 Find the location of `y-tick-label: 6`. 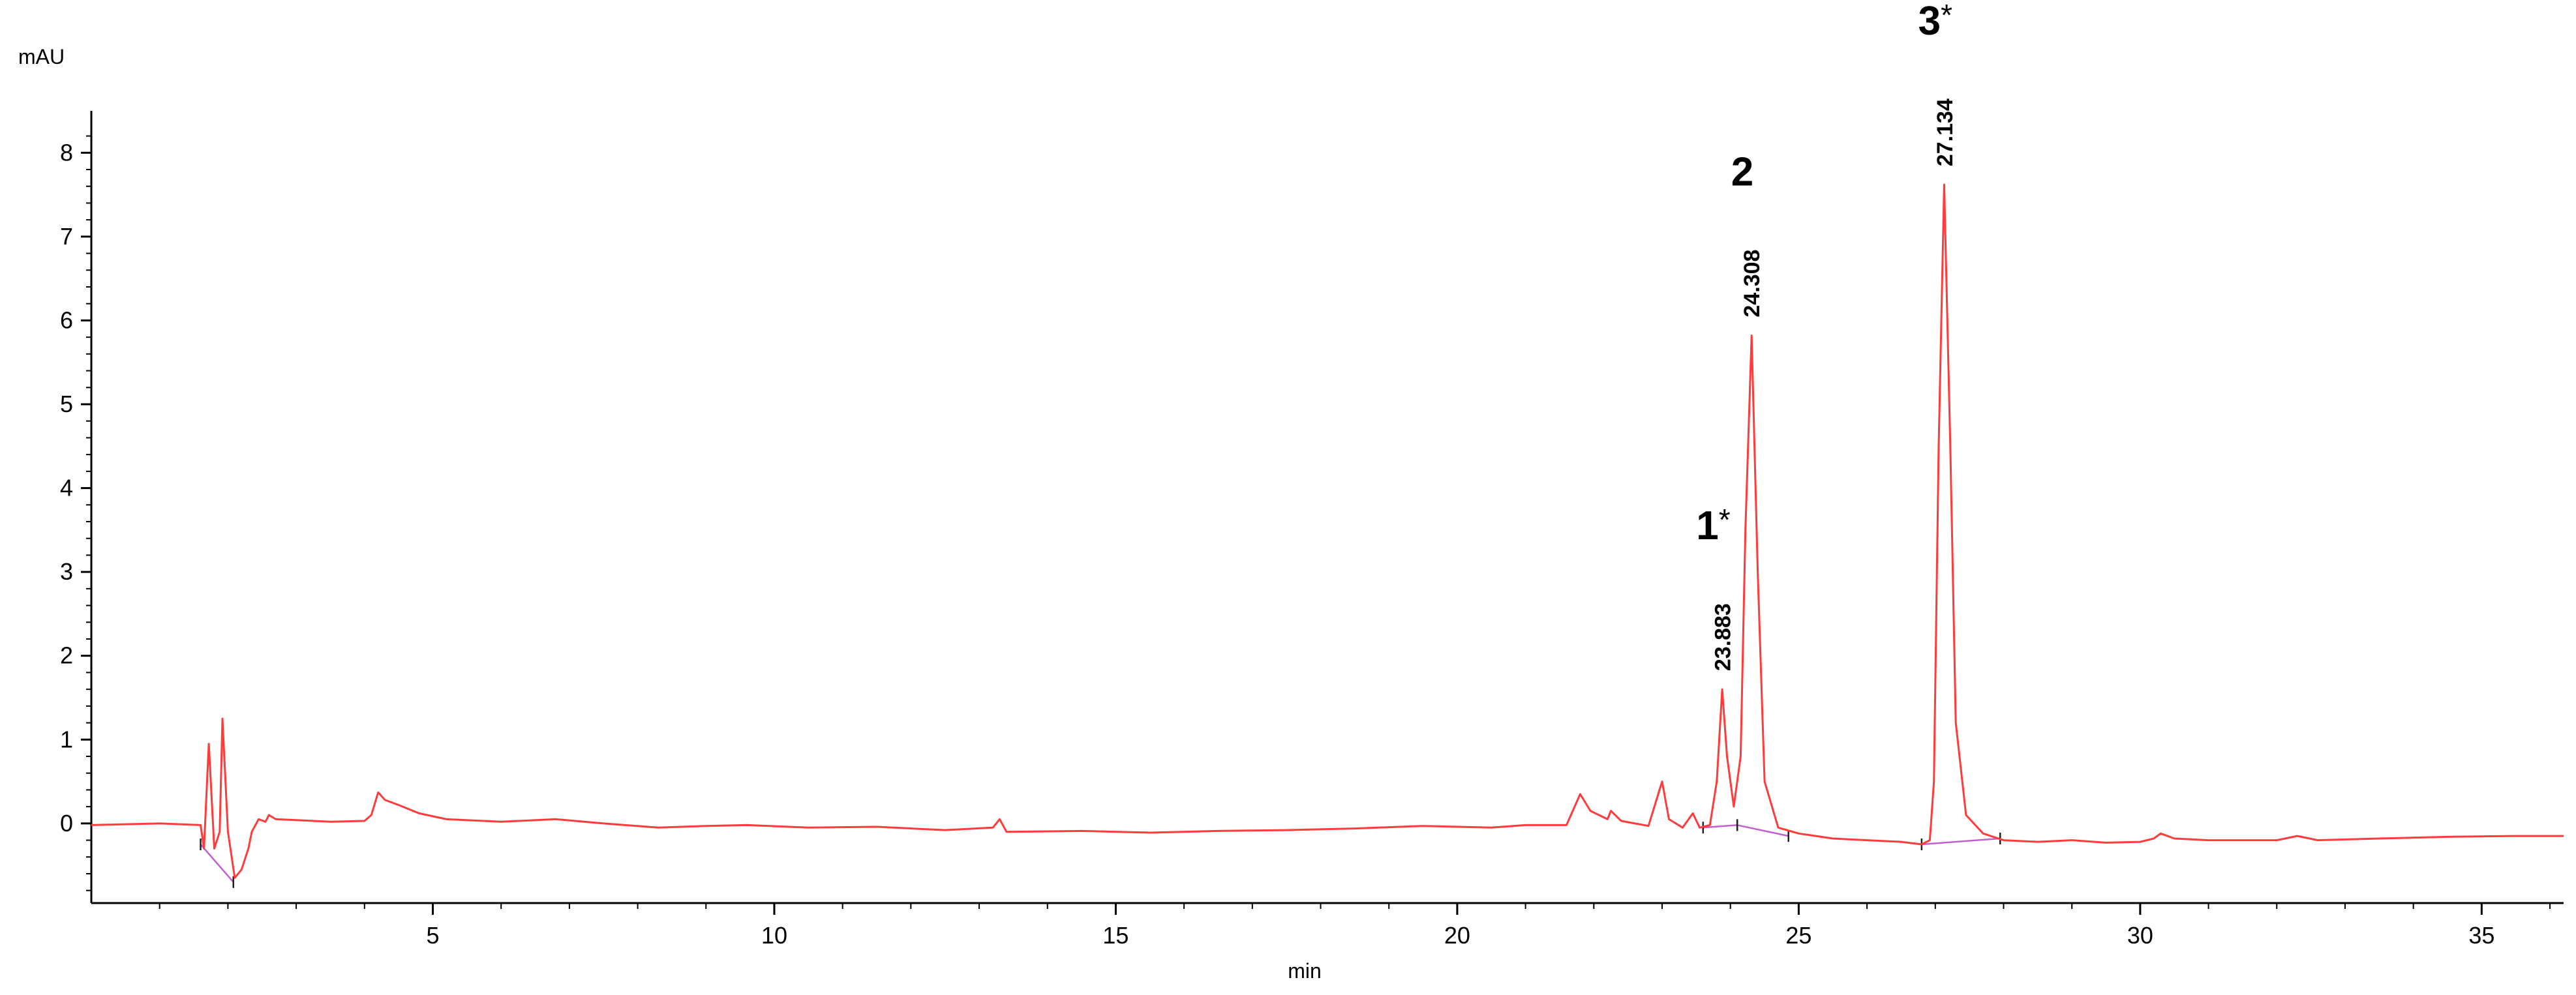

y-tick-label: 6 is located at coordinates (67, 319).